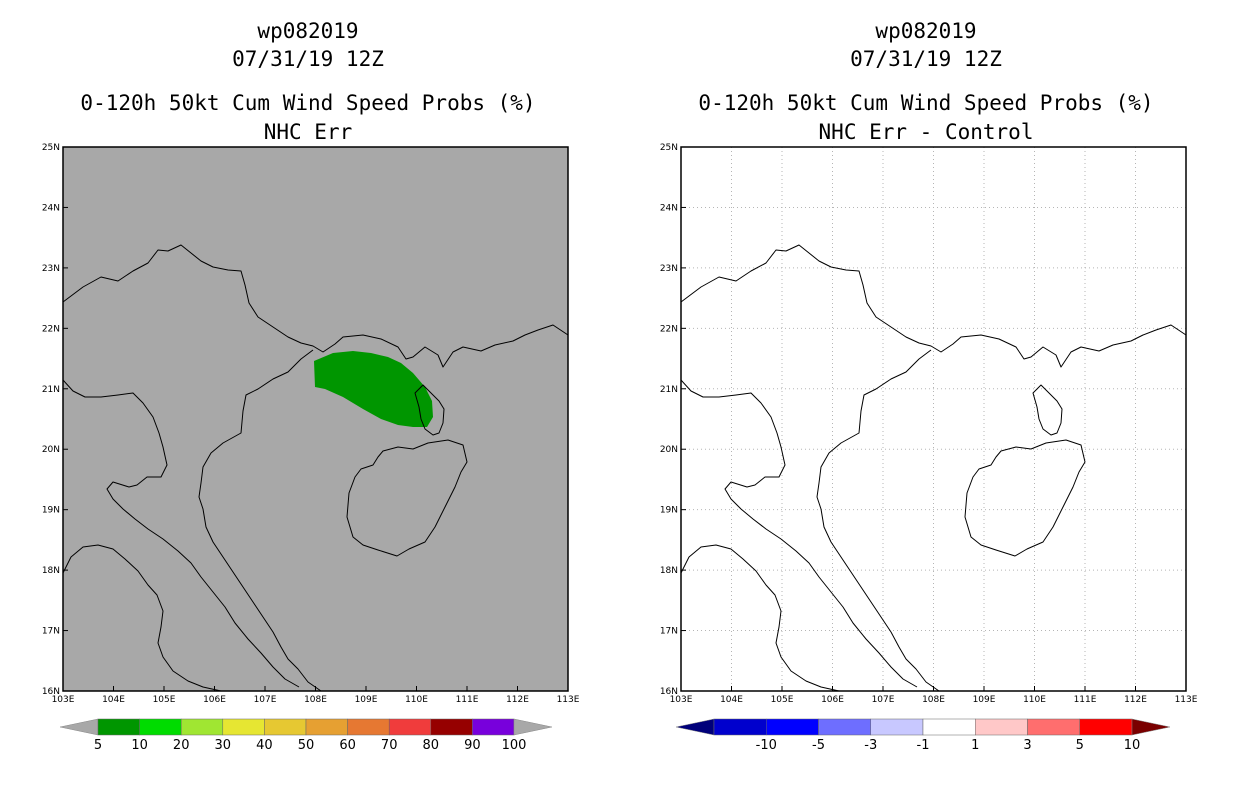 This screenshot has width=1236, height=800. I want to click on right-title-datetime: 07/31/19 12Z, so click(926, 59).